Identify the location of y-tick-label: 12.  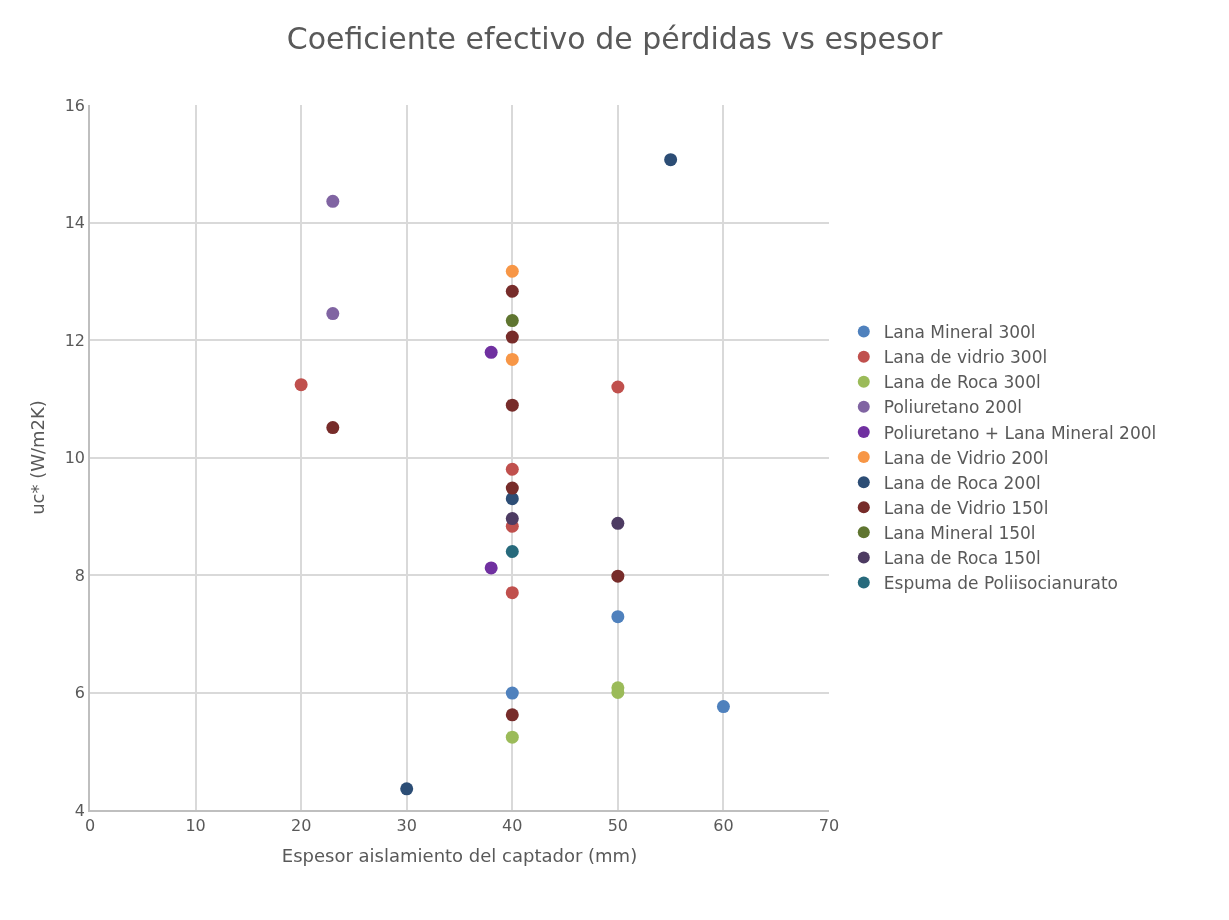
(75, 340).